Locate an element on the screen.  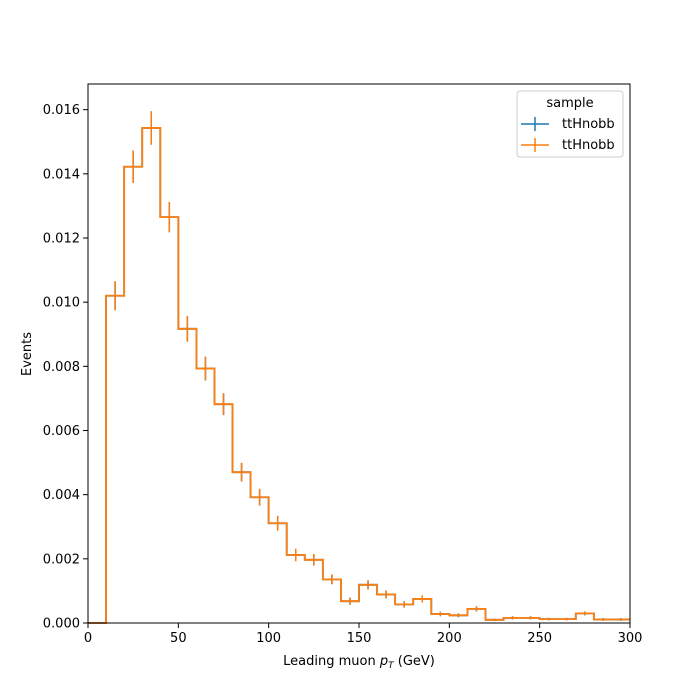
x-axis-label: Leading muon pT (GeV) is located at coordinates (359, 662).